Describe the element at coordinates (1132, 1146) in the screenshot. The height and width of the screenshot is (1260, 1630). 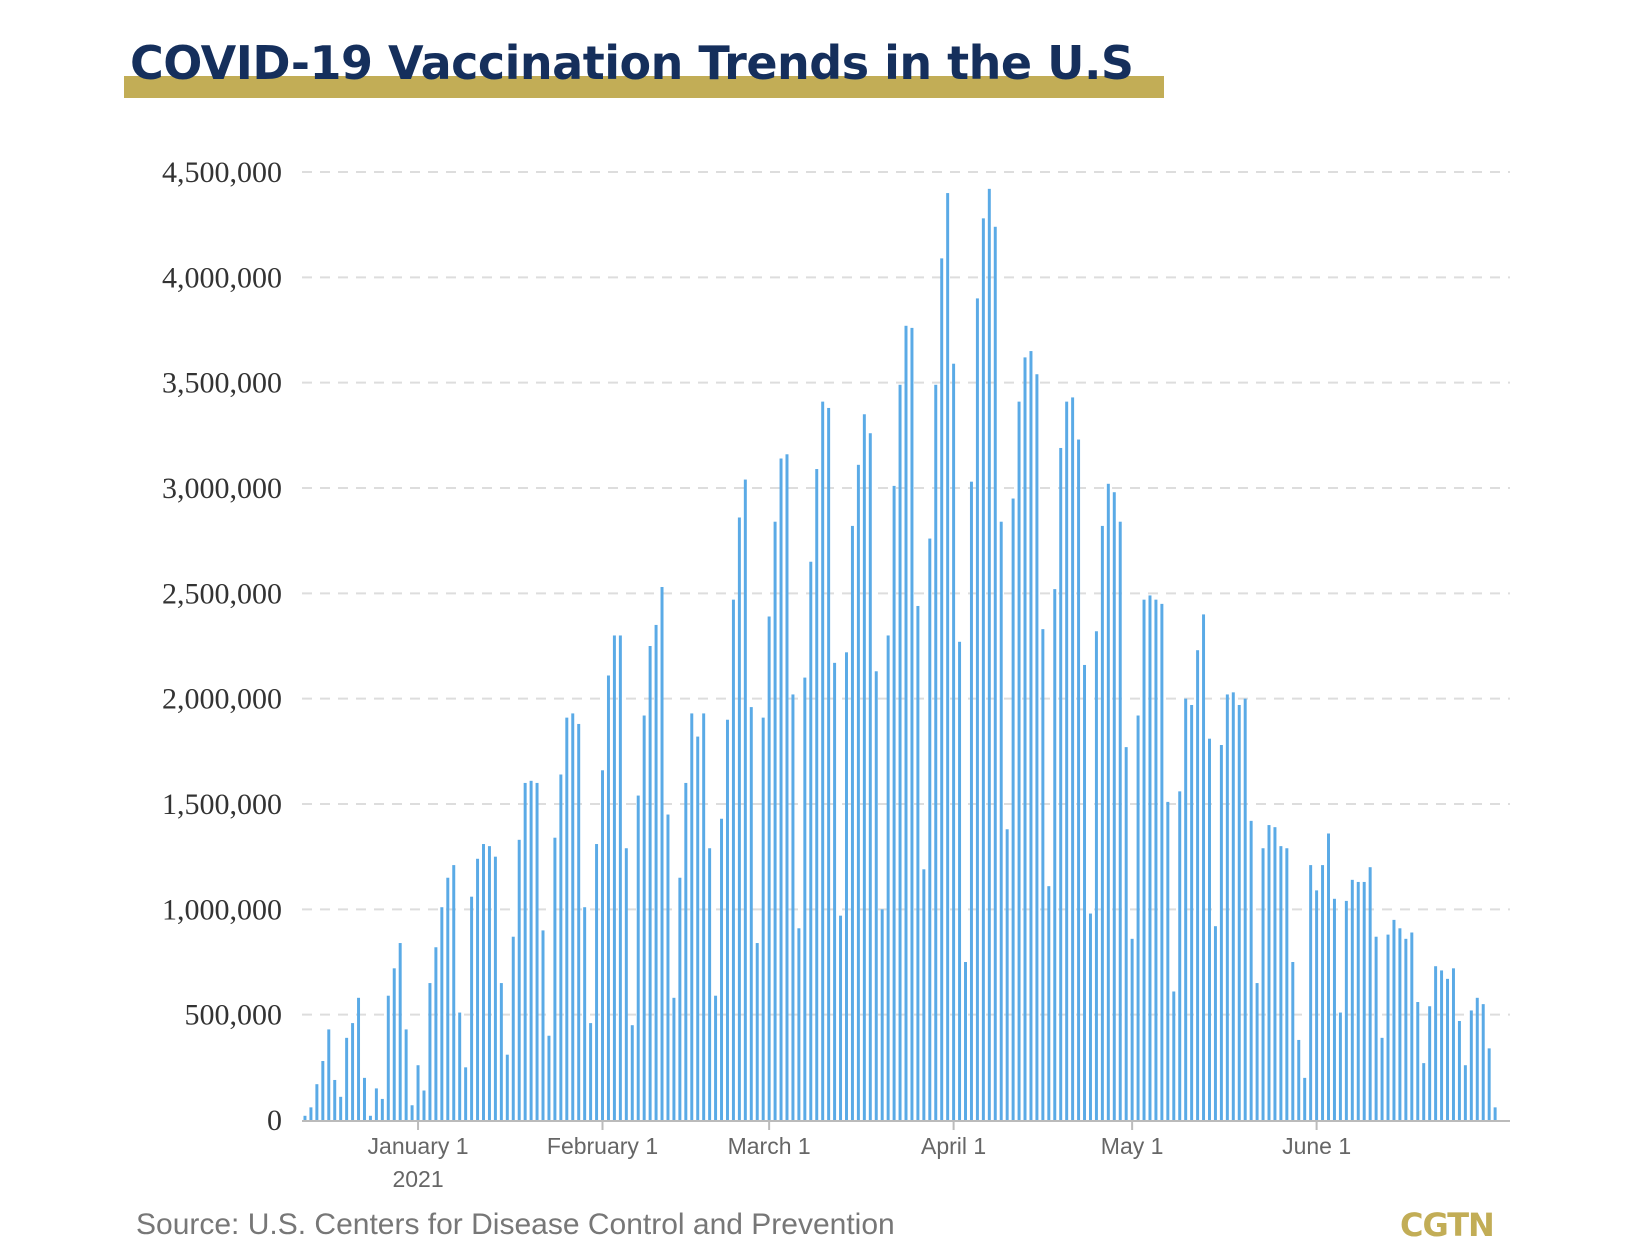
I see `x-tick-label: May 1` at that location.